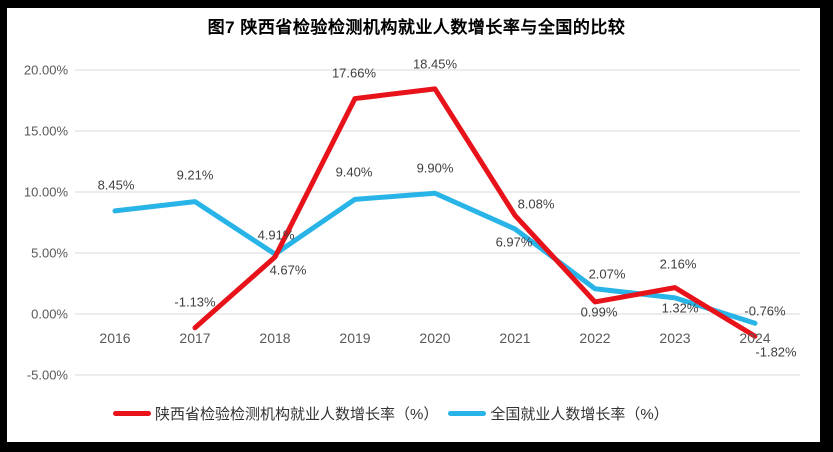 The height and width of the screenshot is (452, 833). What do you see at coordinates (765, 311) in the screenshot?
I see `data-label: -0.76%` at bounding box center [765, 311].